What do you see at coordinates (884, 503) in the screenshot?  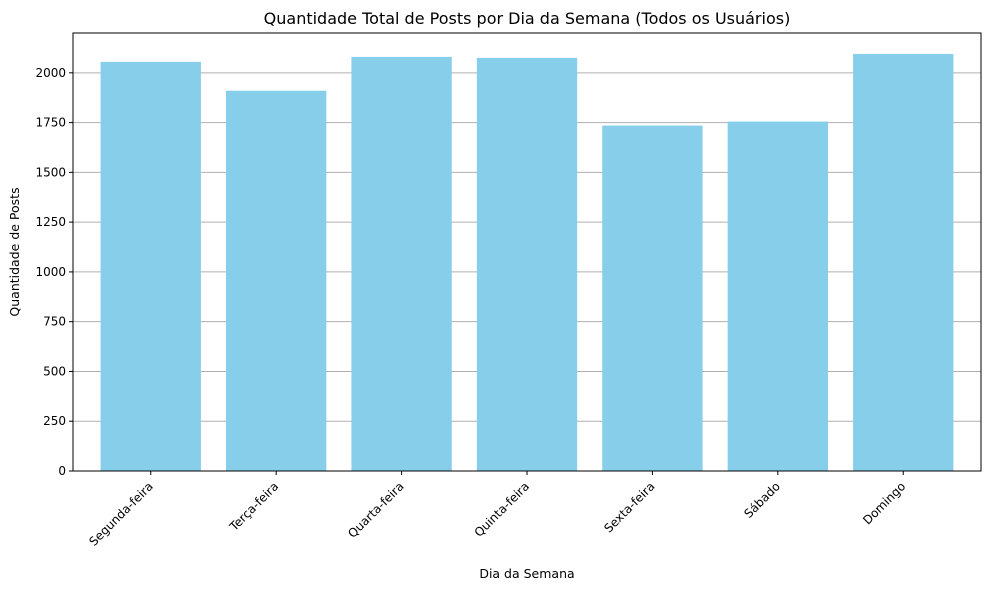 I see `x-tick-label: Domingo` at bounding box center [884, 503].